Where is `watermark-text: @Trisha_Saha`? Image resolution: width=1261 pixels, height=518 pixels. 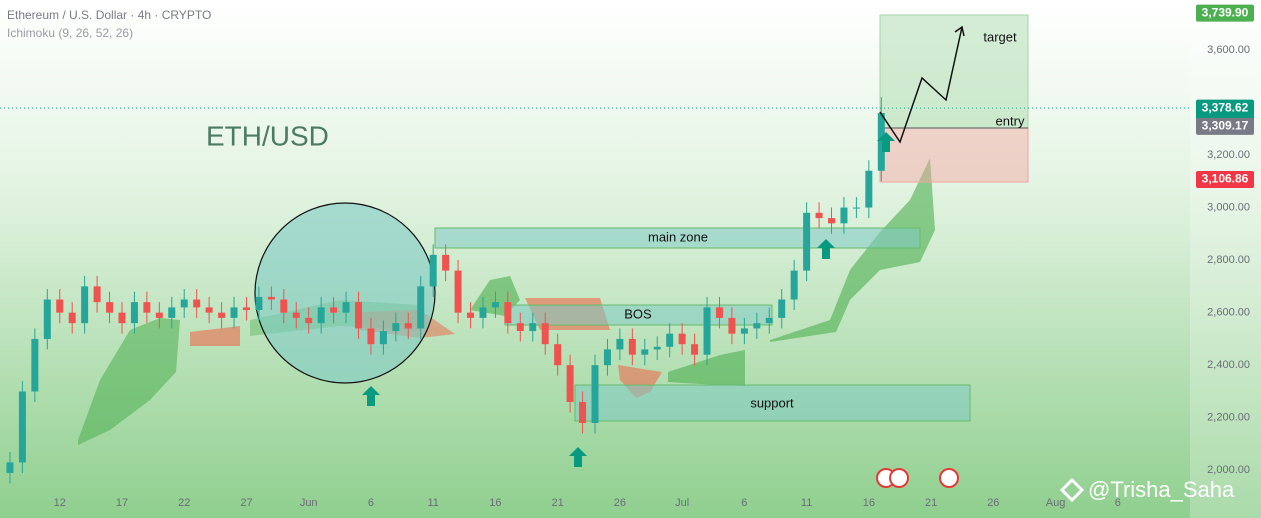 watermark-text: @Trisha_Saha is located at coordinates (1161, 489).